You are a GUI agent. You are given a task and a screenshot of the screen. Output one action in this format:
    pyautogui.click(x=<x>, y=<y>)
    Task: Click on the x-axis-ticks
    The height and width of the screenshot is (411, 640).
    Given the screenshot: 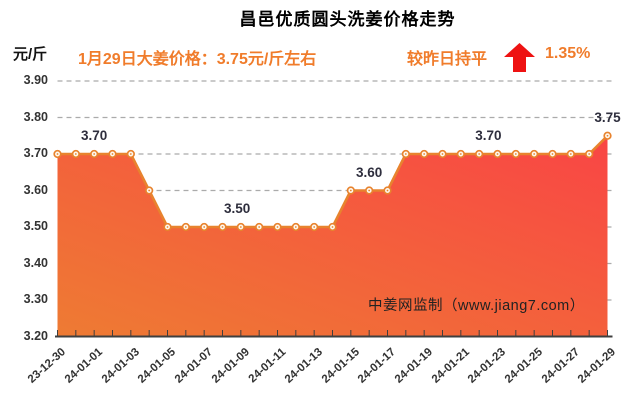 What is the action you would take?
    pyautogui.click(x=332, y=333)
    